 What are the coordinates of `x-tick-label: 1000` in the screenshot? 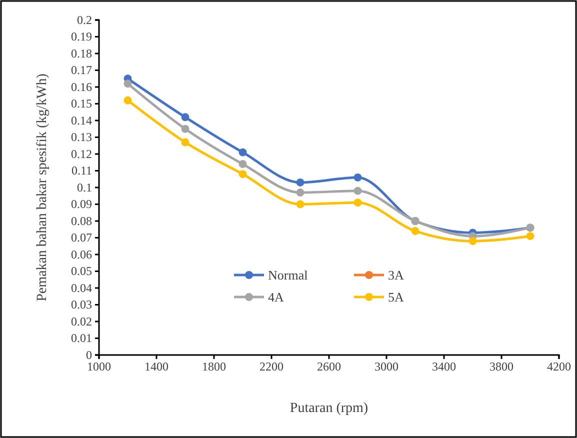 It's located at (99, 367).